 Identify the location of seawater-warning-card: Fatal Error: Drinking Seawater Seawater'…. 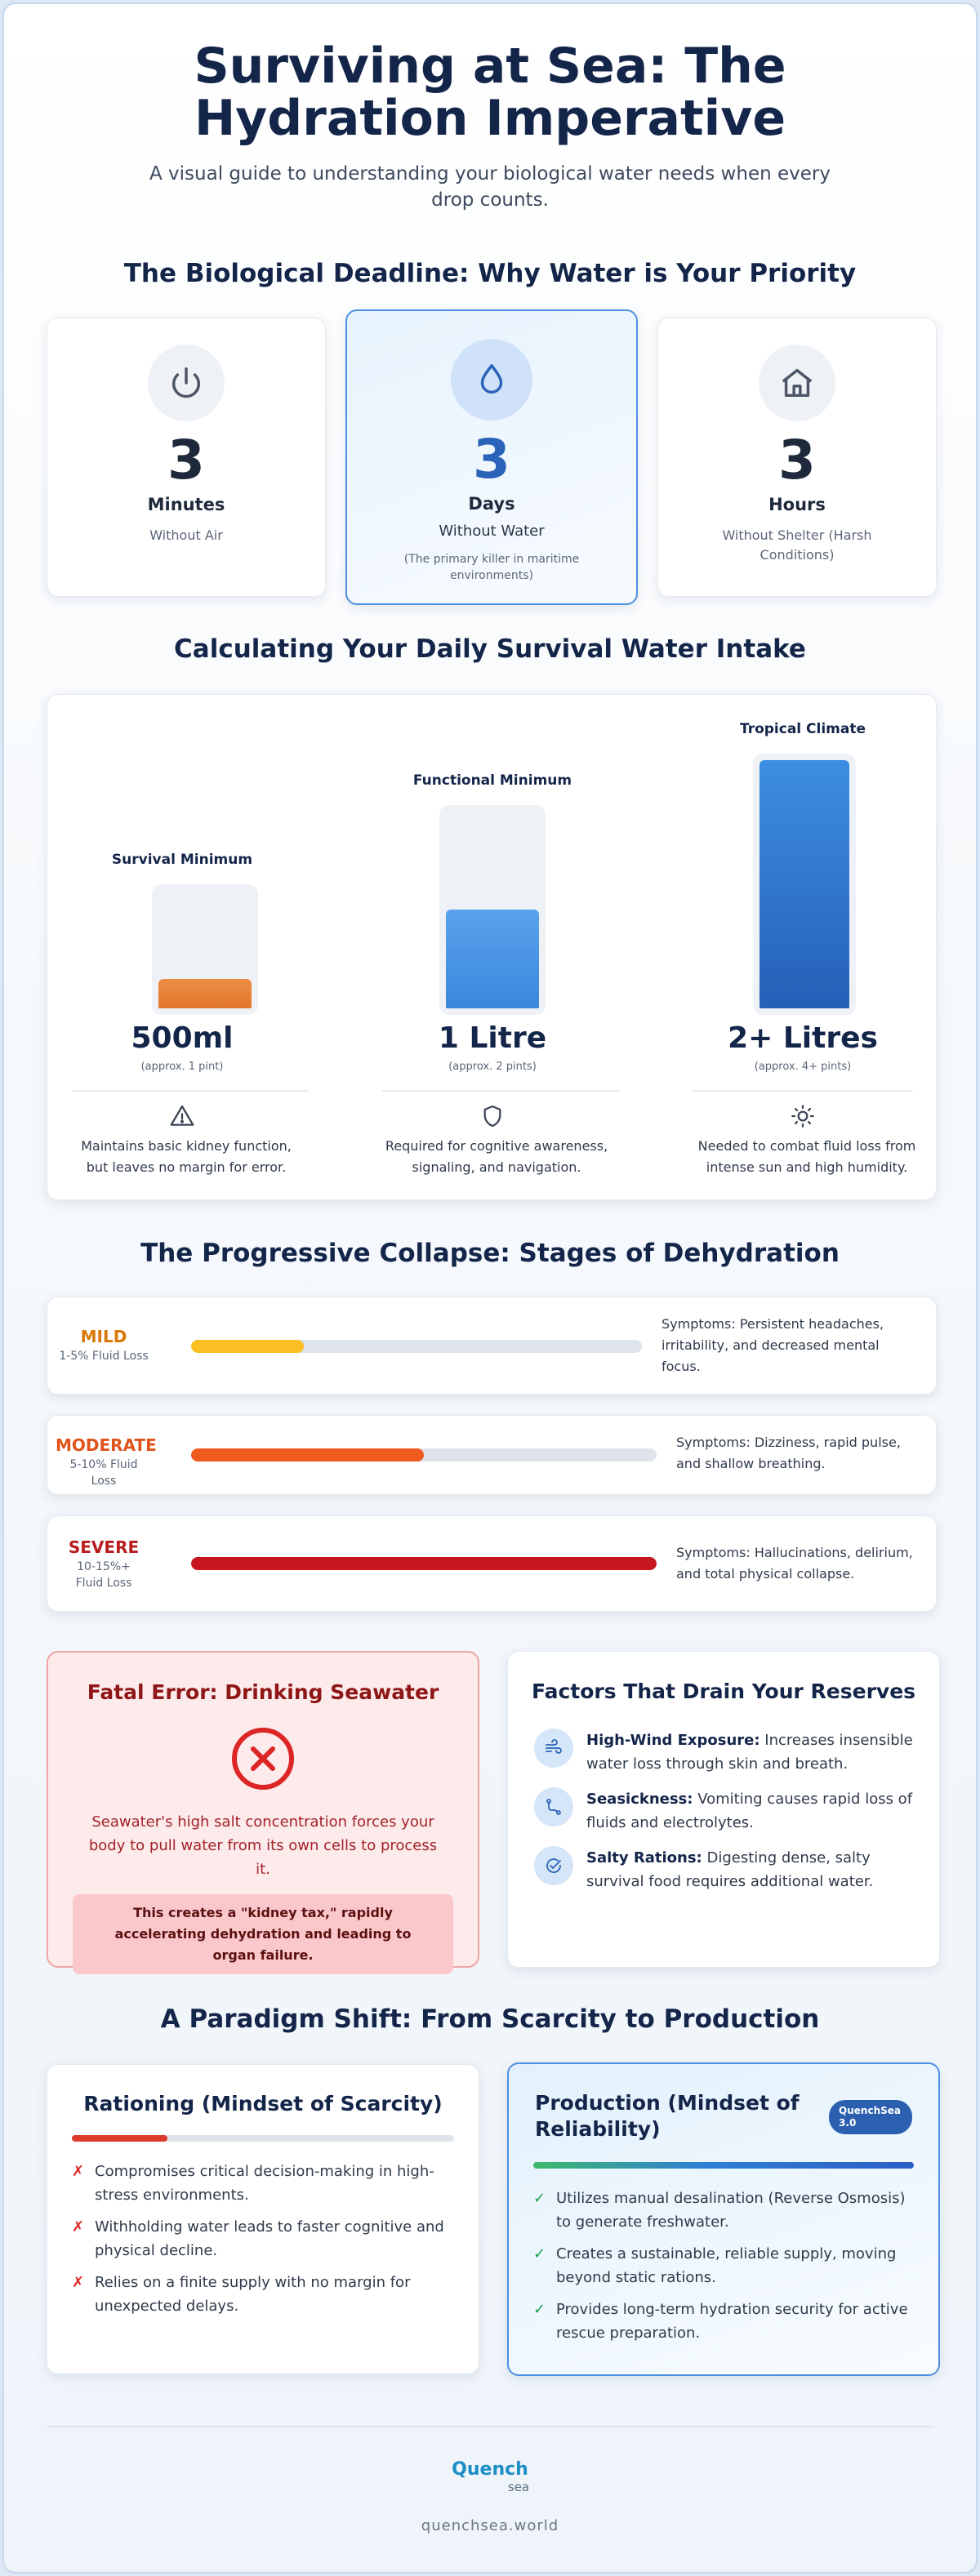
(263, 1812).